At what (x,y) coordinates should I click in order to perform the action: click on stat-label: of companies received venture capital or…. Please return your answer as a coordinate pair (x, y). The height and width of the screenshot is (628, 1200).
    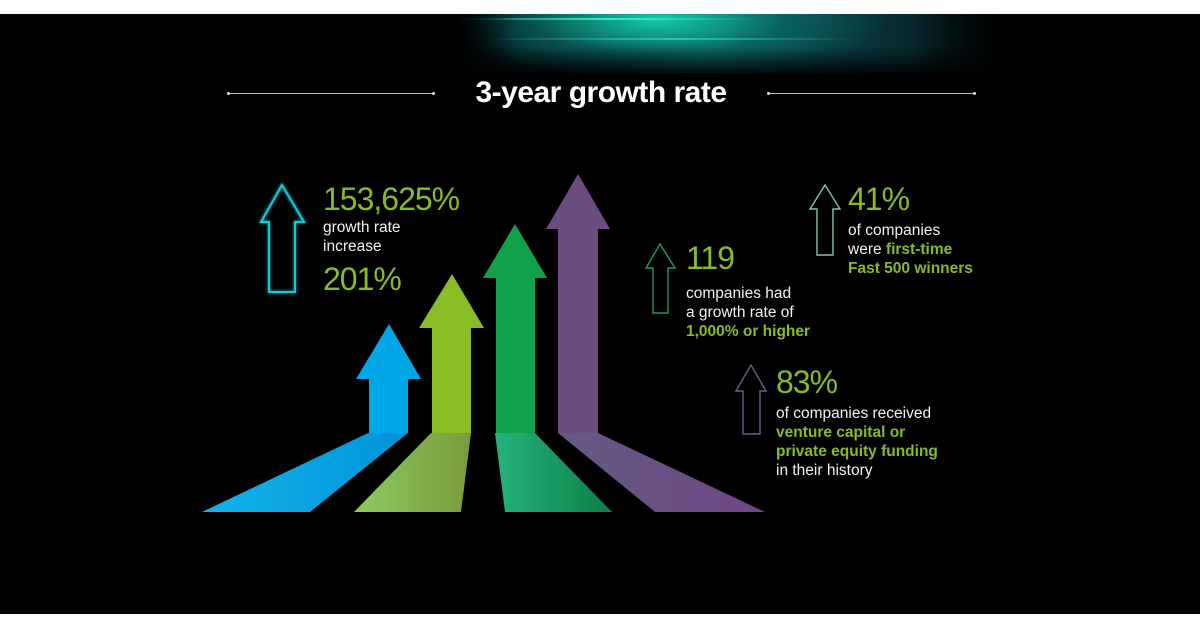
    Looking at the image, I should click on (857, 442).